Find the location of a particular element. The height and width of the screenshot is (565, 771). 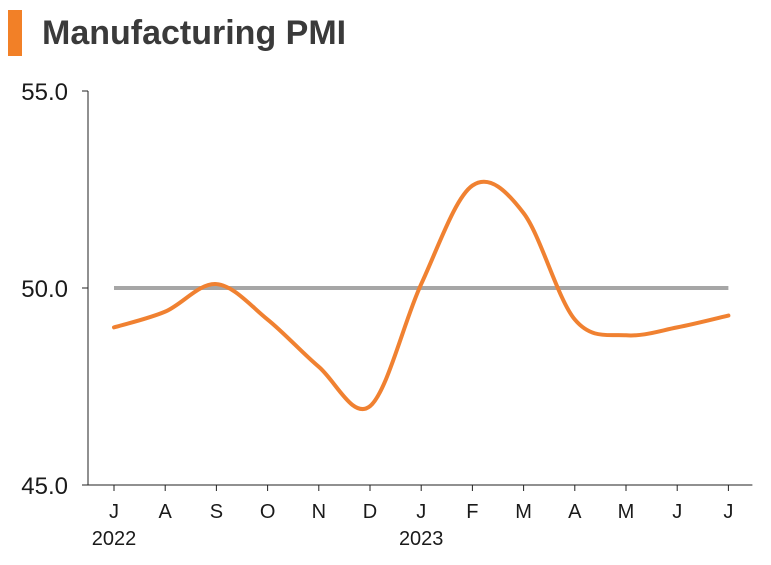

chart-title: Manufacturing PMI is located at coordinates (194, 33).